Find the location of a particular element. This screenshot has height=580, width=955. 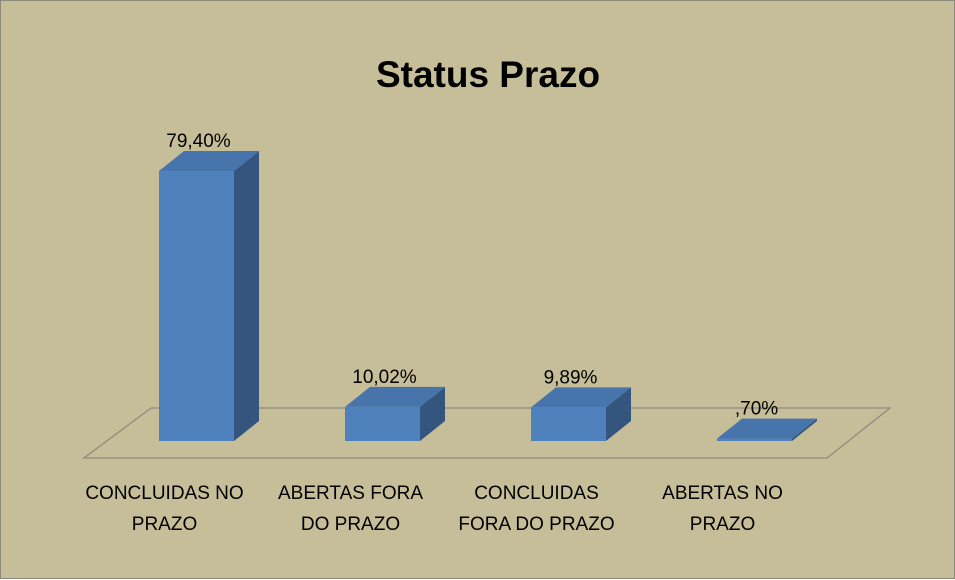

data-label: ,70% is located at coordinates (756, 409).